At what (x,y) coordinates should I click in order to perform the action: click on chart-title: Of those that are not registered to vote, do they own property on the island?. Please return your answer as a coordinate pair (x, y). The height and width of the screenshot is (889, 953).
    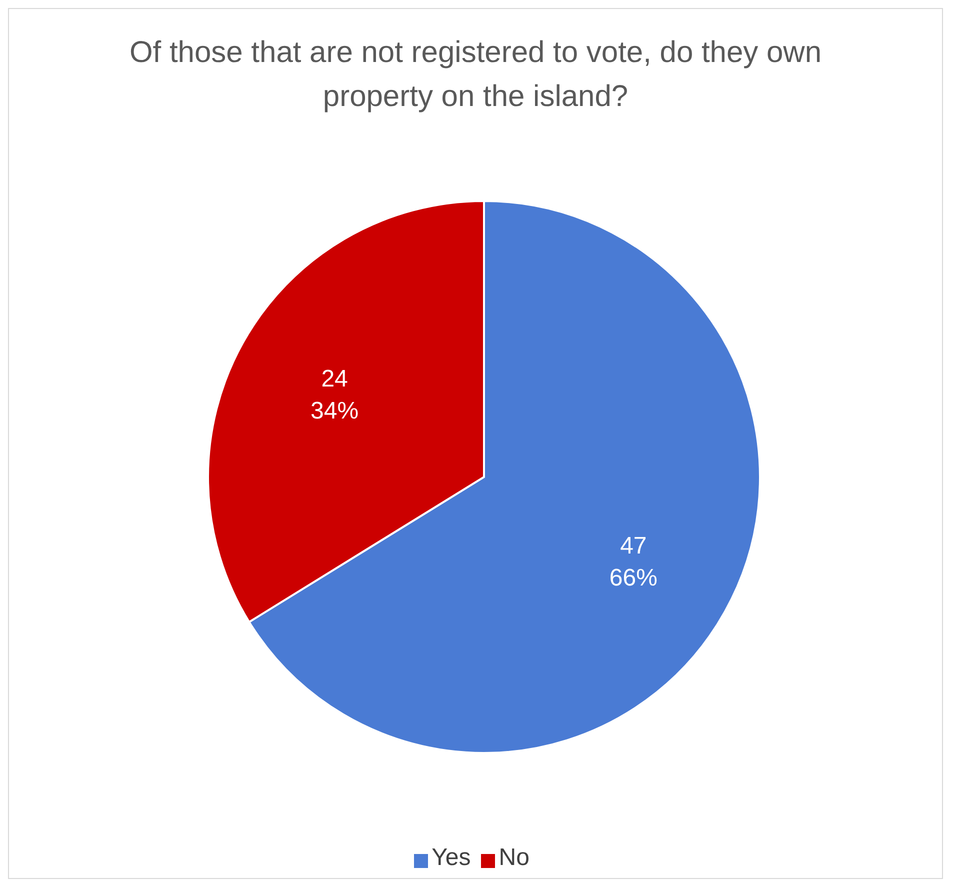
    Looking at the image, I should click on (475, 75).